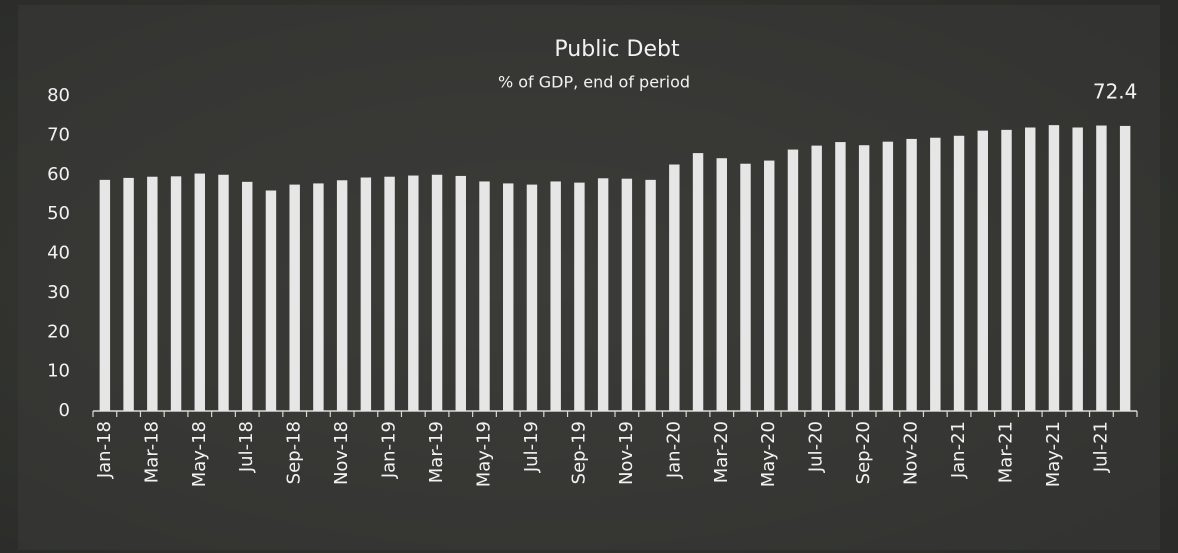 This screenshot has width=1178, height=553. I want to click on x-tick-label: Sep-18, so click(294, 452).